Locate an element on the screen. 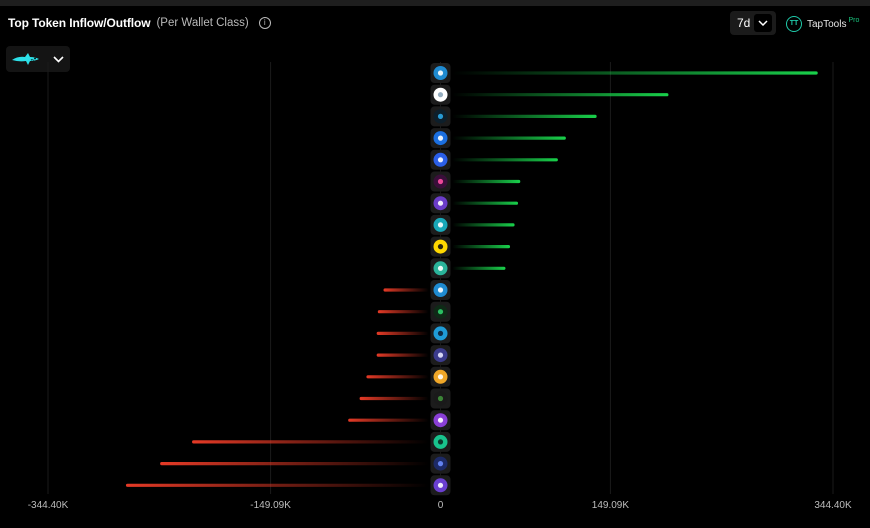  white-ring-token-icon is located at coordinates (440, 94).